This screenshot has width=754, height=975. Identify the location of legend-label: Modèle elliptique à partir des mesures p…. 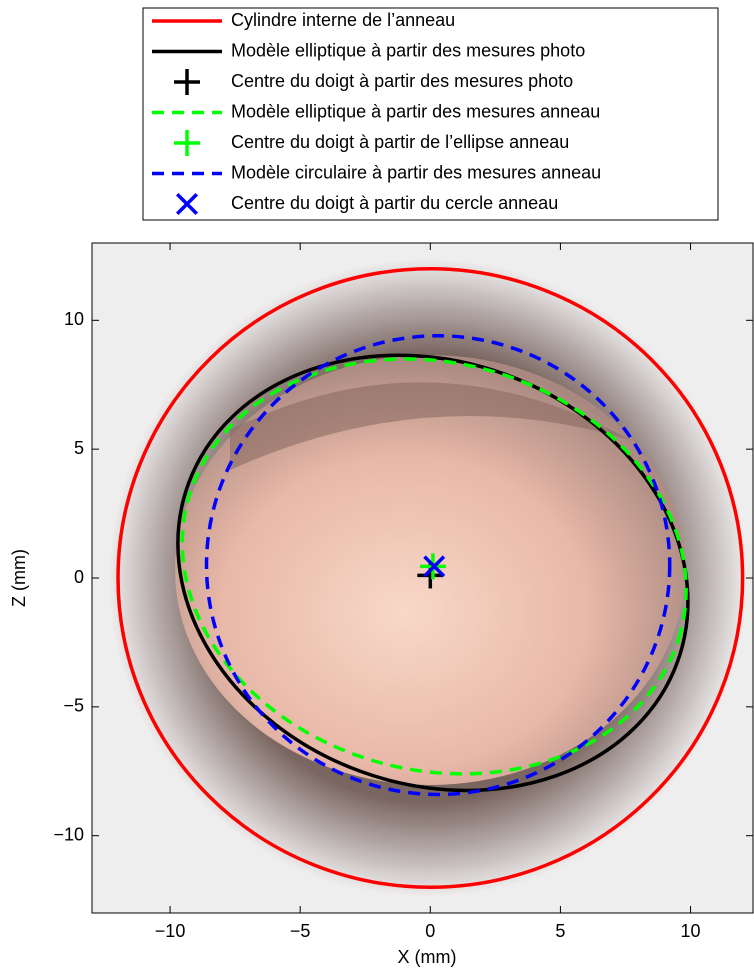
(408, 50).